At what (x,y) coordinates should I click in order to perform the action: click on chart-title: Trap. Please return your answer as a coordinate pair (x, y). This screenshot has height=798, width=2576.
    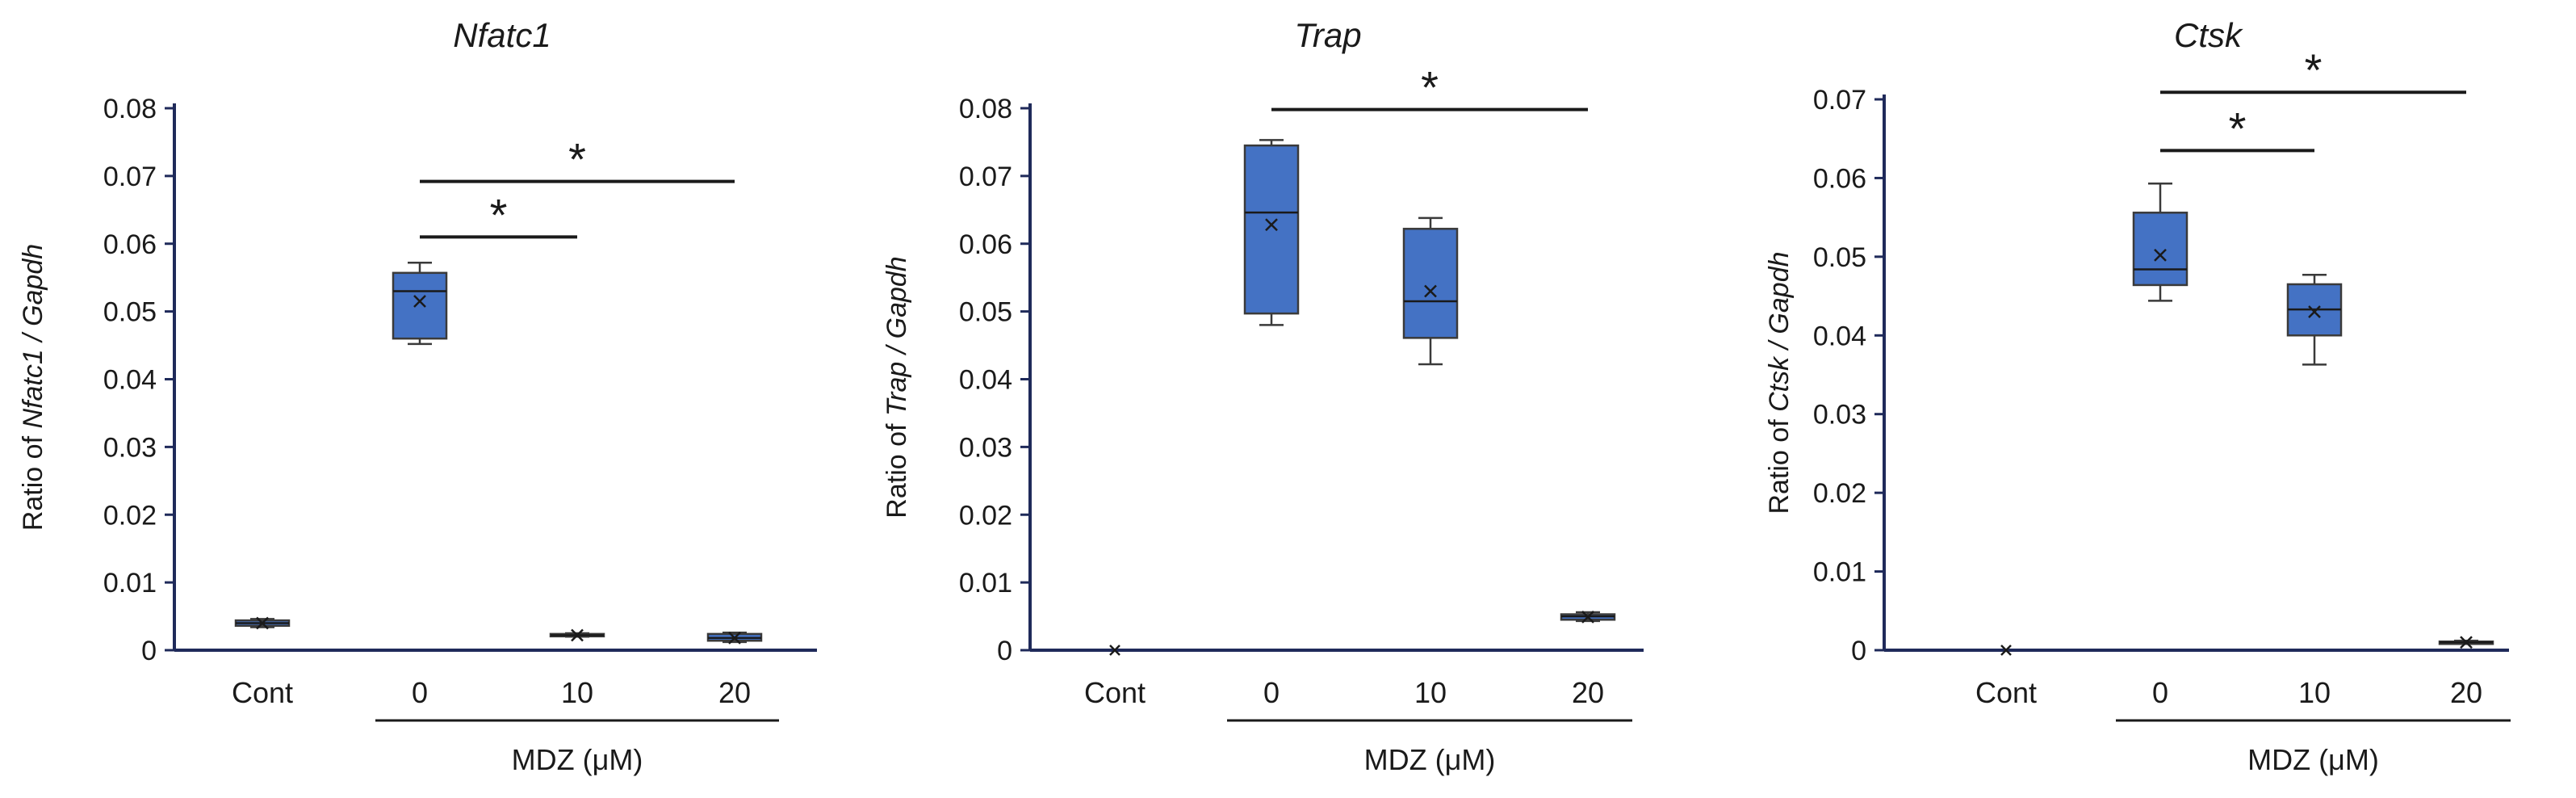
    Looking at the image, I should click on (1327, 35).